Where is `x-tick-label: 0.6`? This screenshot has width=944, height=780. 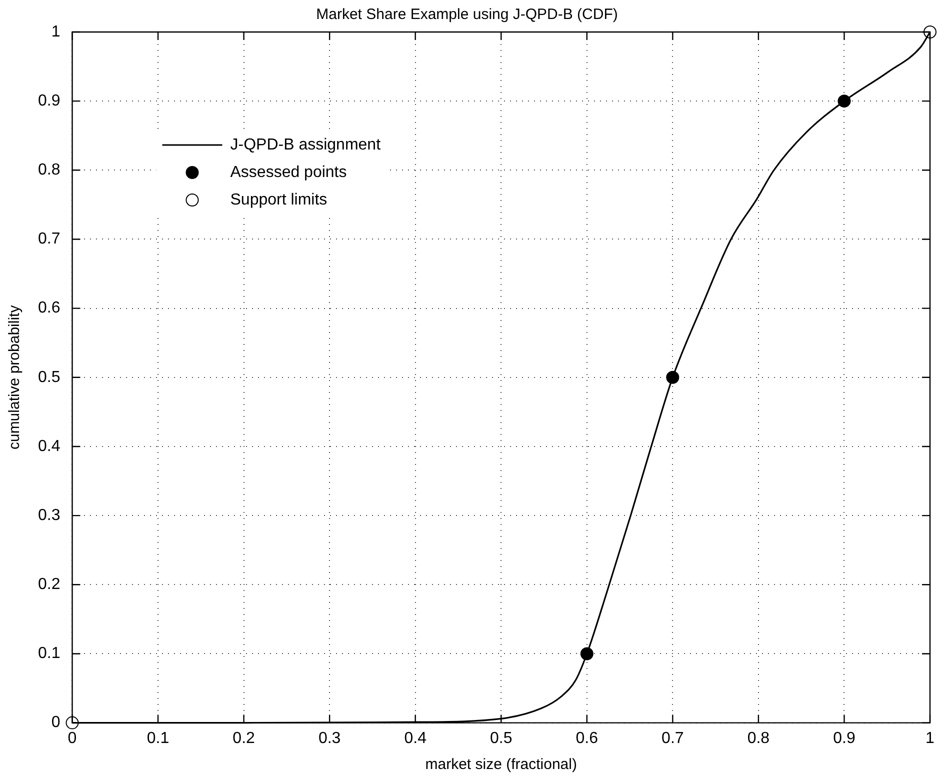
x-tick-label: 0.6 is located at coordinates (587, 738).